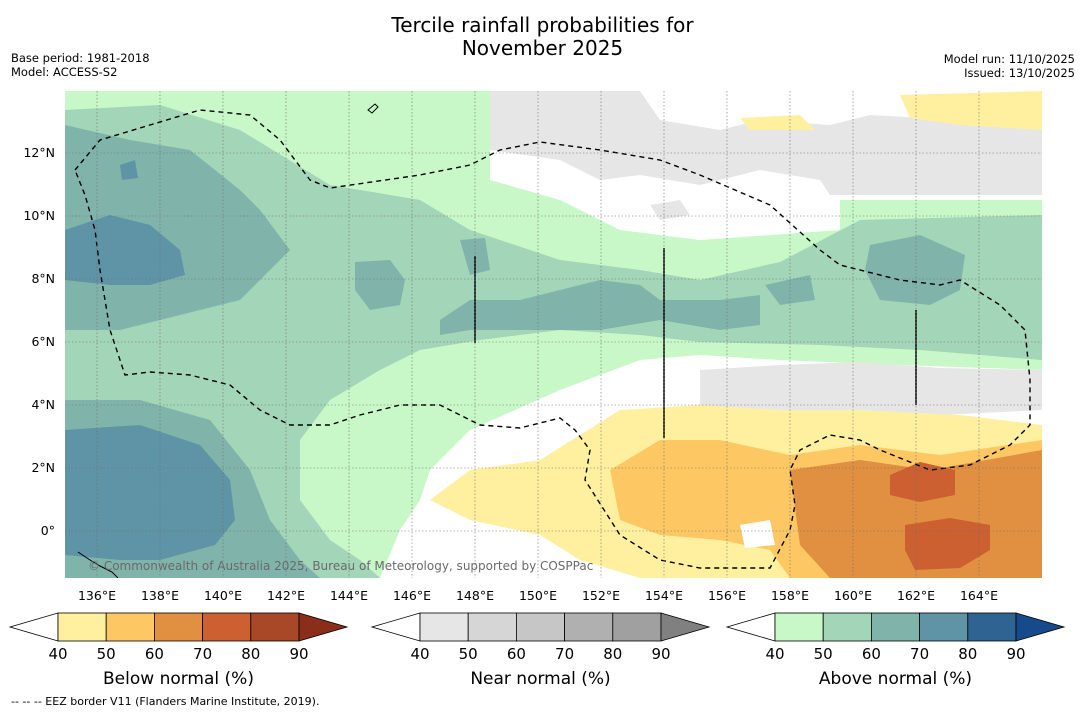 Image resolution: width=1085 pixels, height=713 pixels. Describe the element at coordinates (80, 58) in the screenshot. I see `base-period: Base period: 1981-2018` at that location.